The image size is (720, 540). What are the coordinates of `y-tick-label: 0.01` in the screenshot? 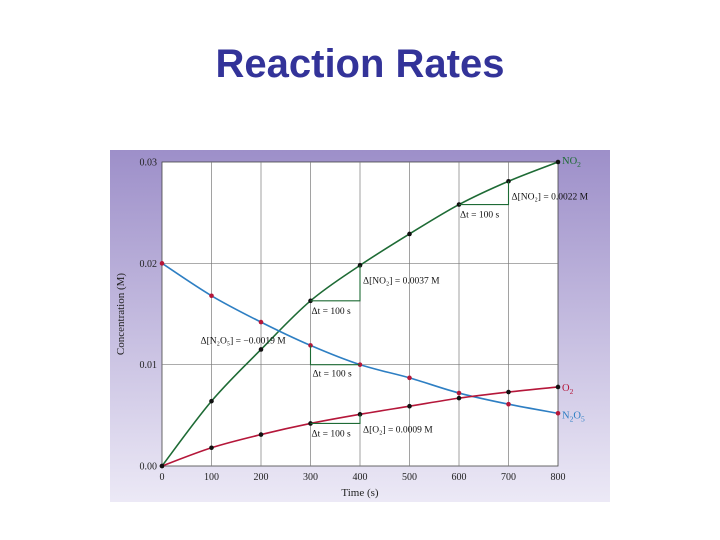 It's located at (149, 365).